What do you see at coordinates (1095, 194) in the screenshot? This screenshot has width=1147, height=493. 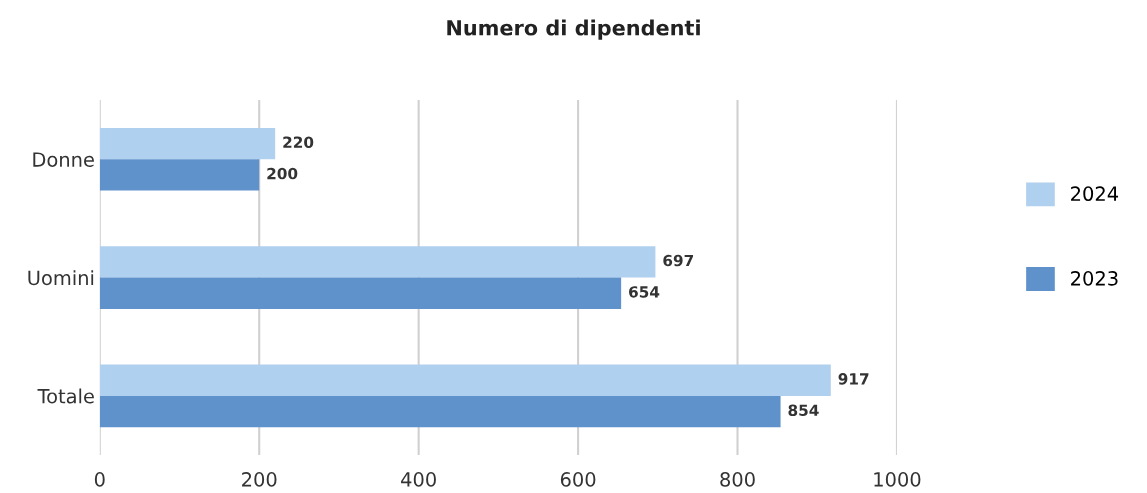 I see `legend-label: 2024` at bounding box center [1095, 194].